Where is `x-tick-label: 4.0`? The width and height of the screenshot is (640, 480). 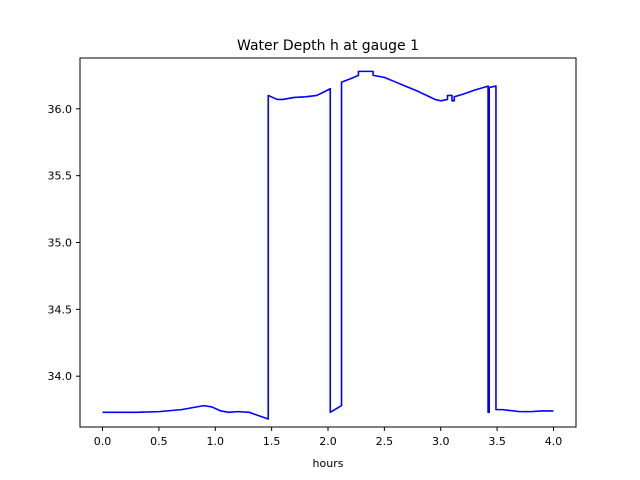
x-tick-label: 4.0 is located at coordinates (554, 441).